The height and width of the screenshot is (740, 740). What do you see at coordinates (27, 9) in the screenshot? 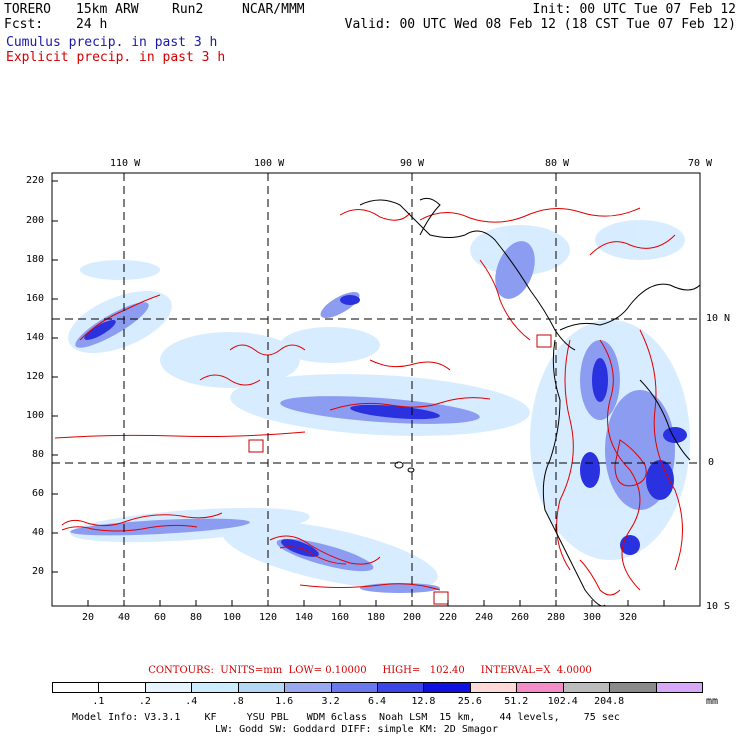
I see `model-name: TORERO` at bounding box center [27, 9].